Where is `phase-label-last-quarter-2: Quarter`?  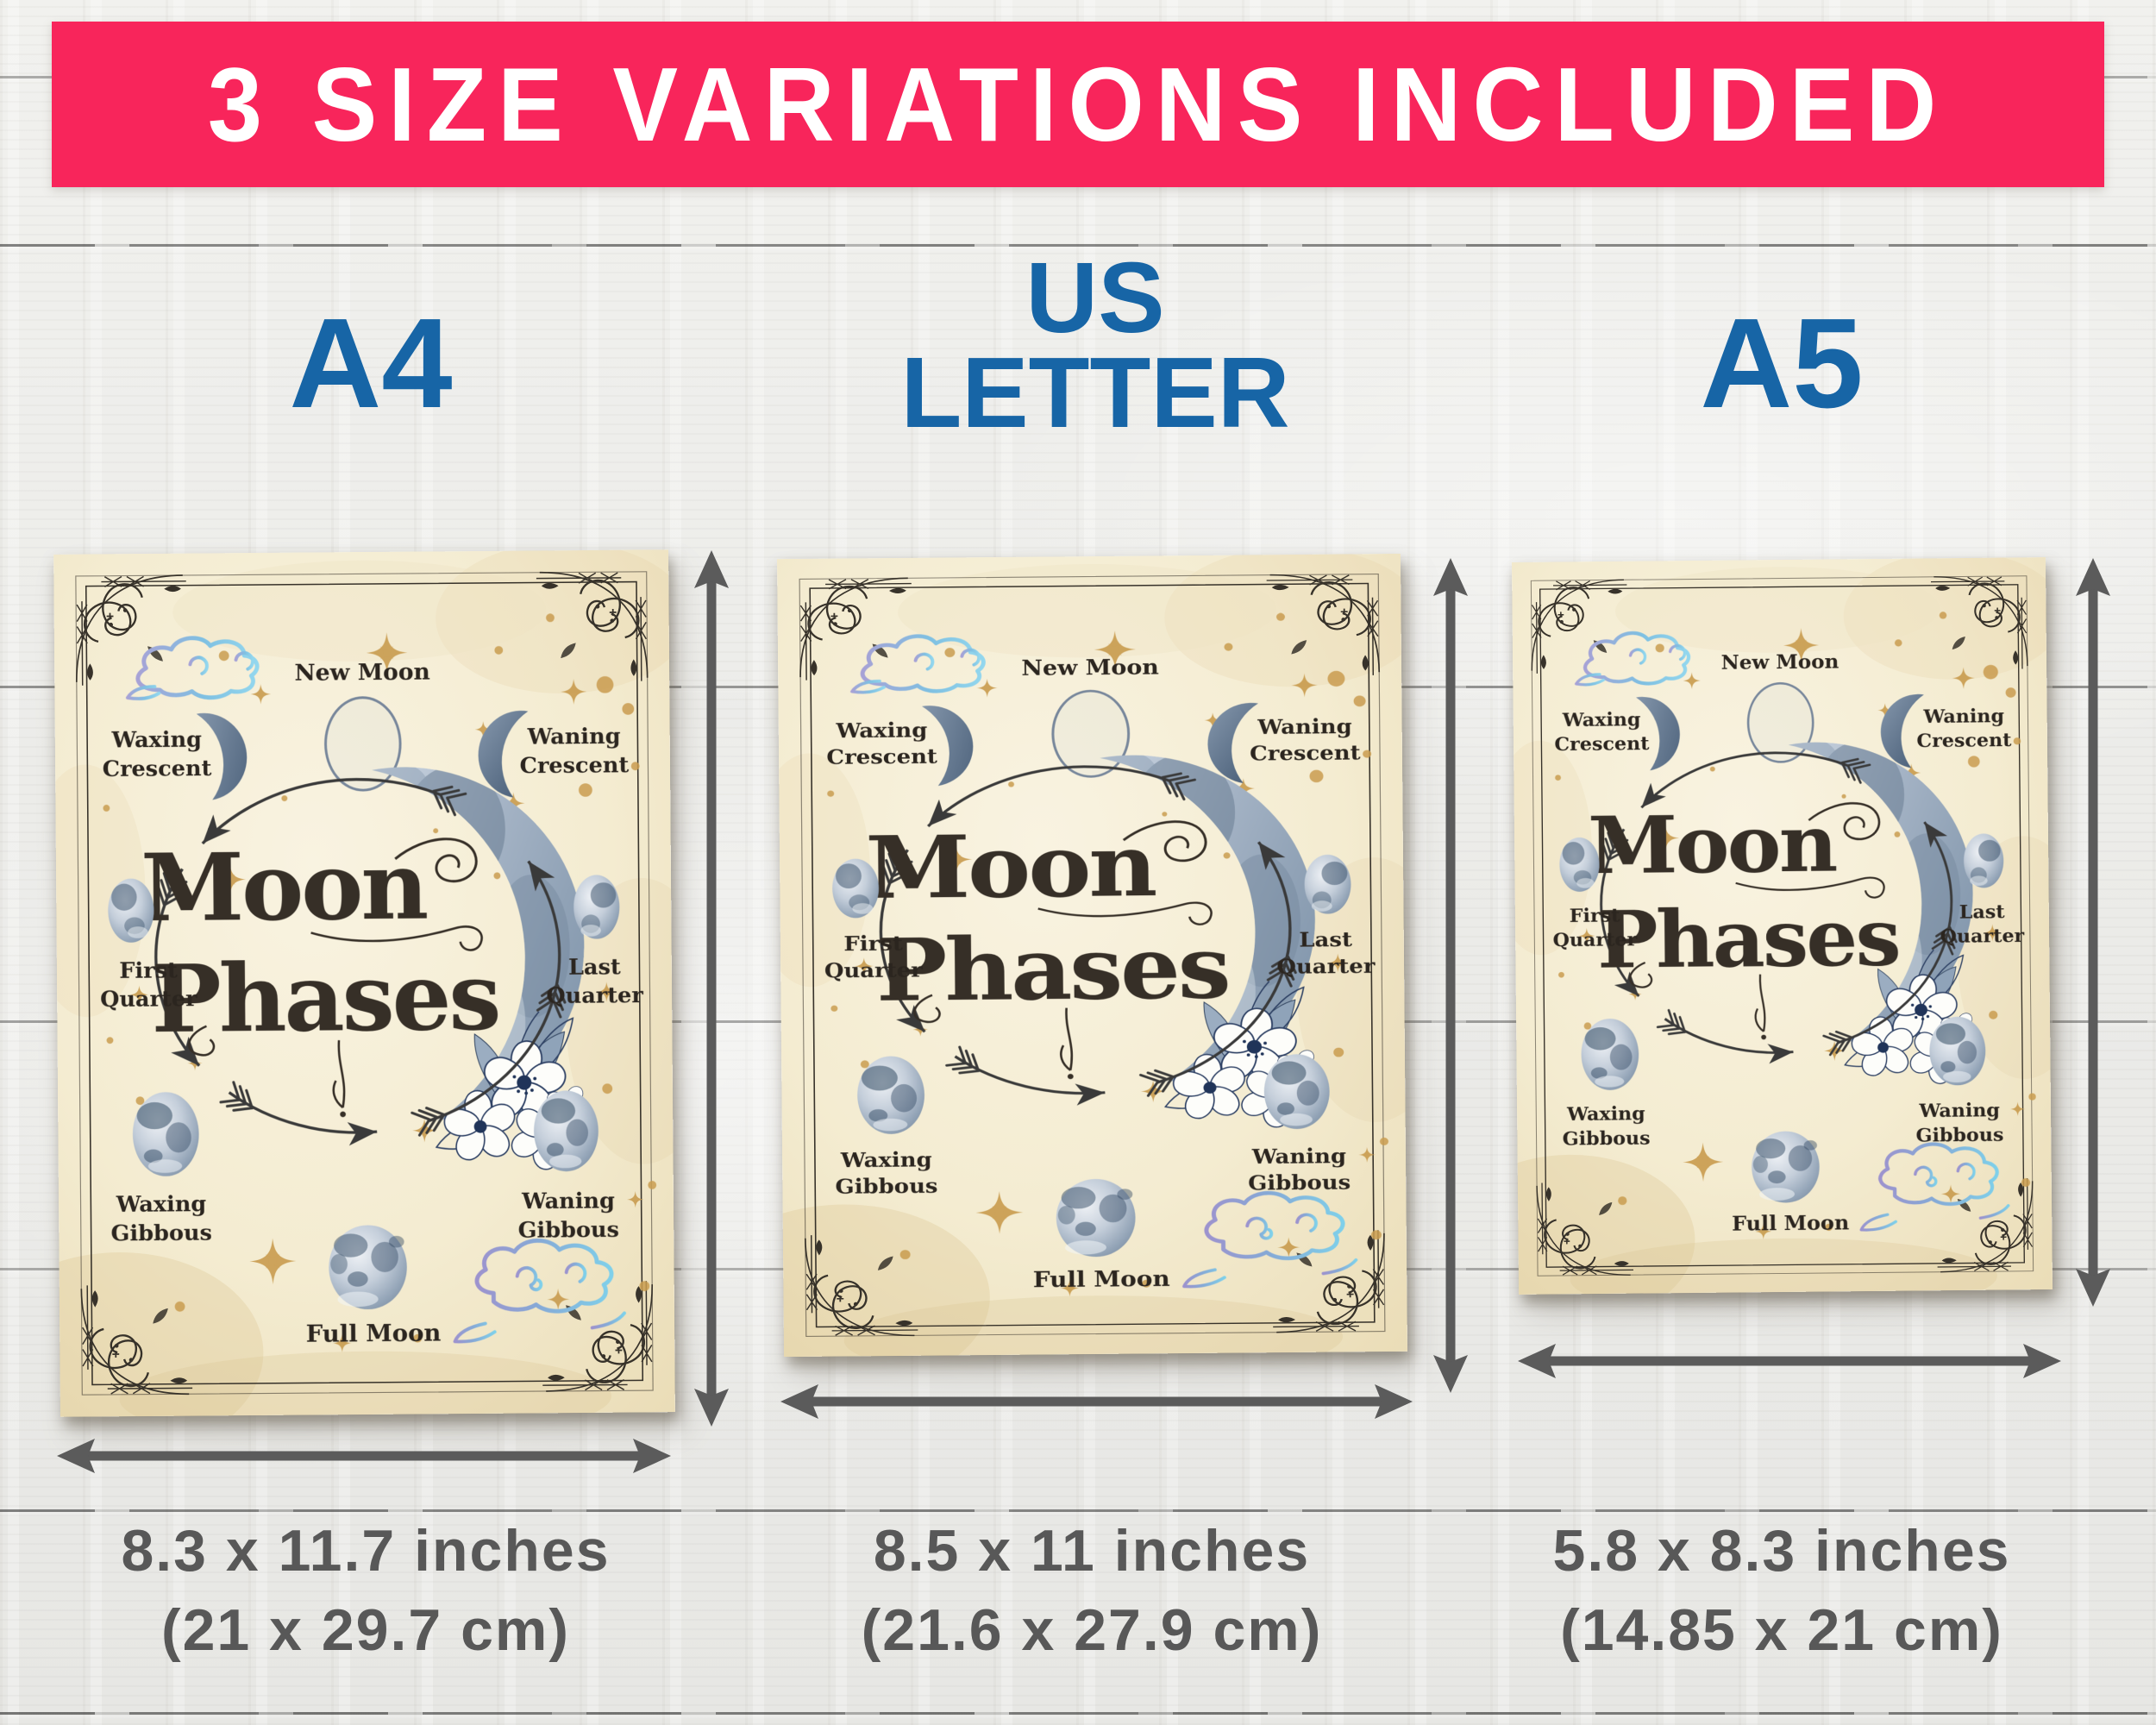 phase-label-last-quarter-2: Quarter is located at coordinates (1983, 937).